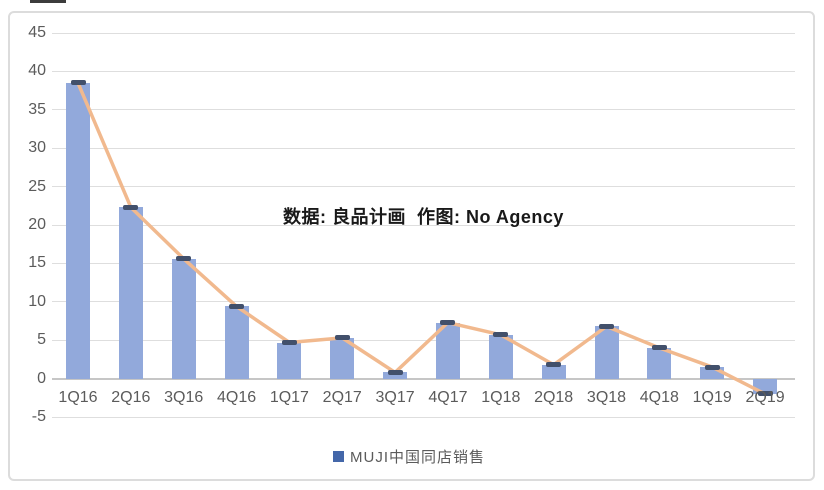  Describe the element at coordinates (48, 1) in the screenshot. I see `crop-artifact` at that location.